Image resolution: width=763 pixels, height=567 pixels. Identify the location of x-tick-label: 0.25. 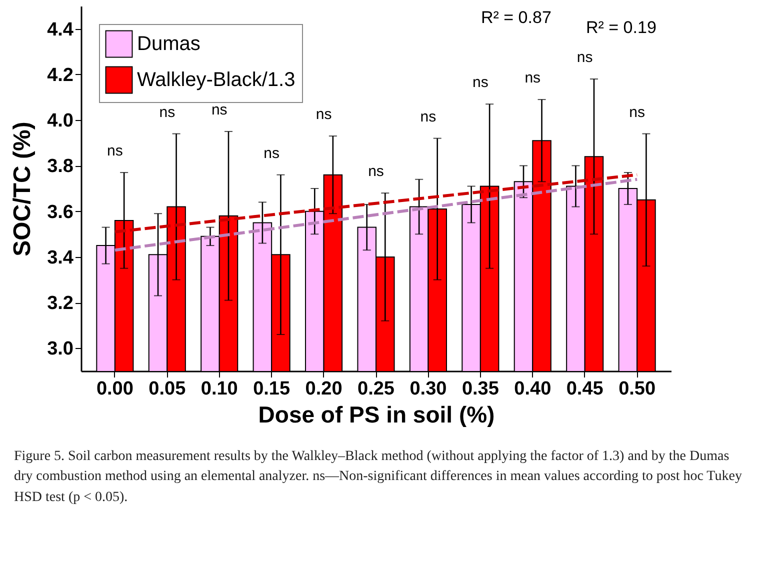
(376, 389).